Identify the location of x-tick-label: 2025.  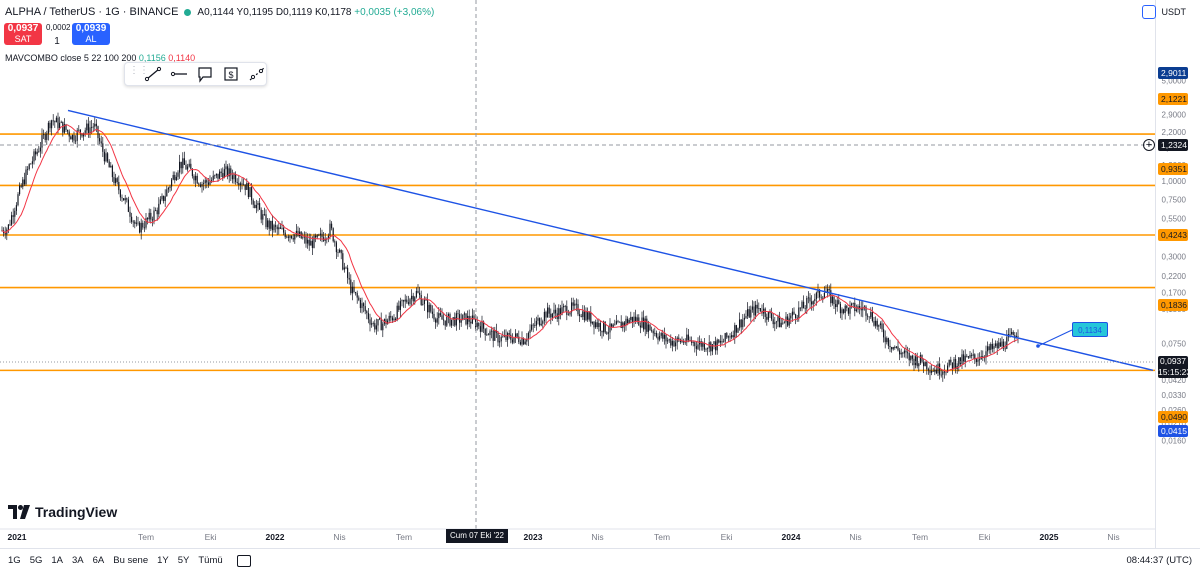
(1049, 537).